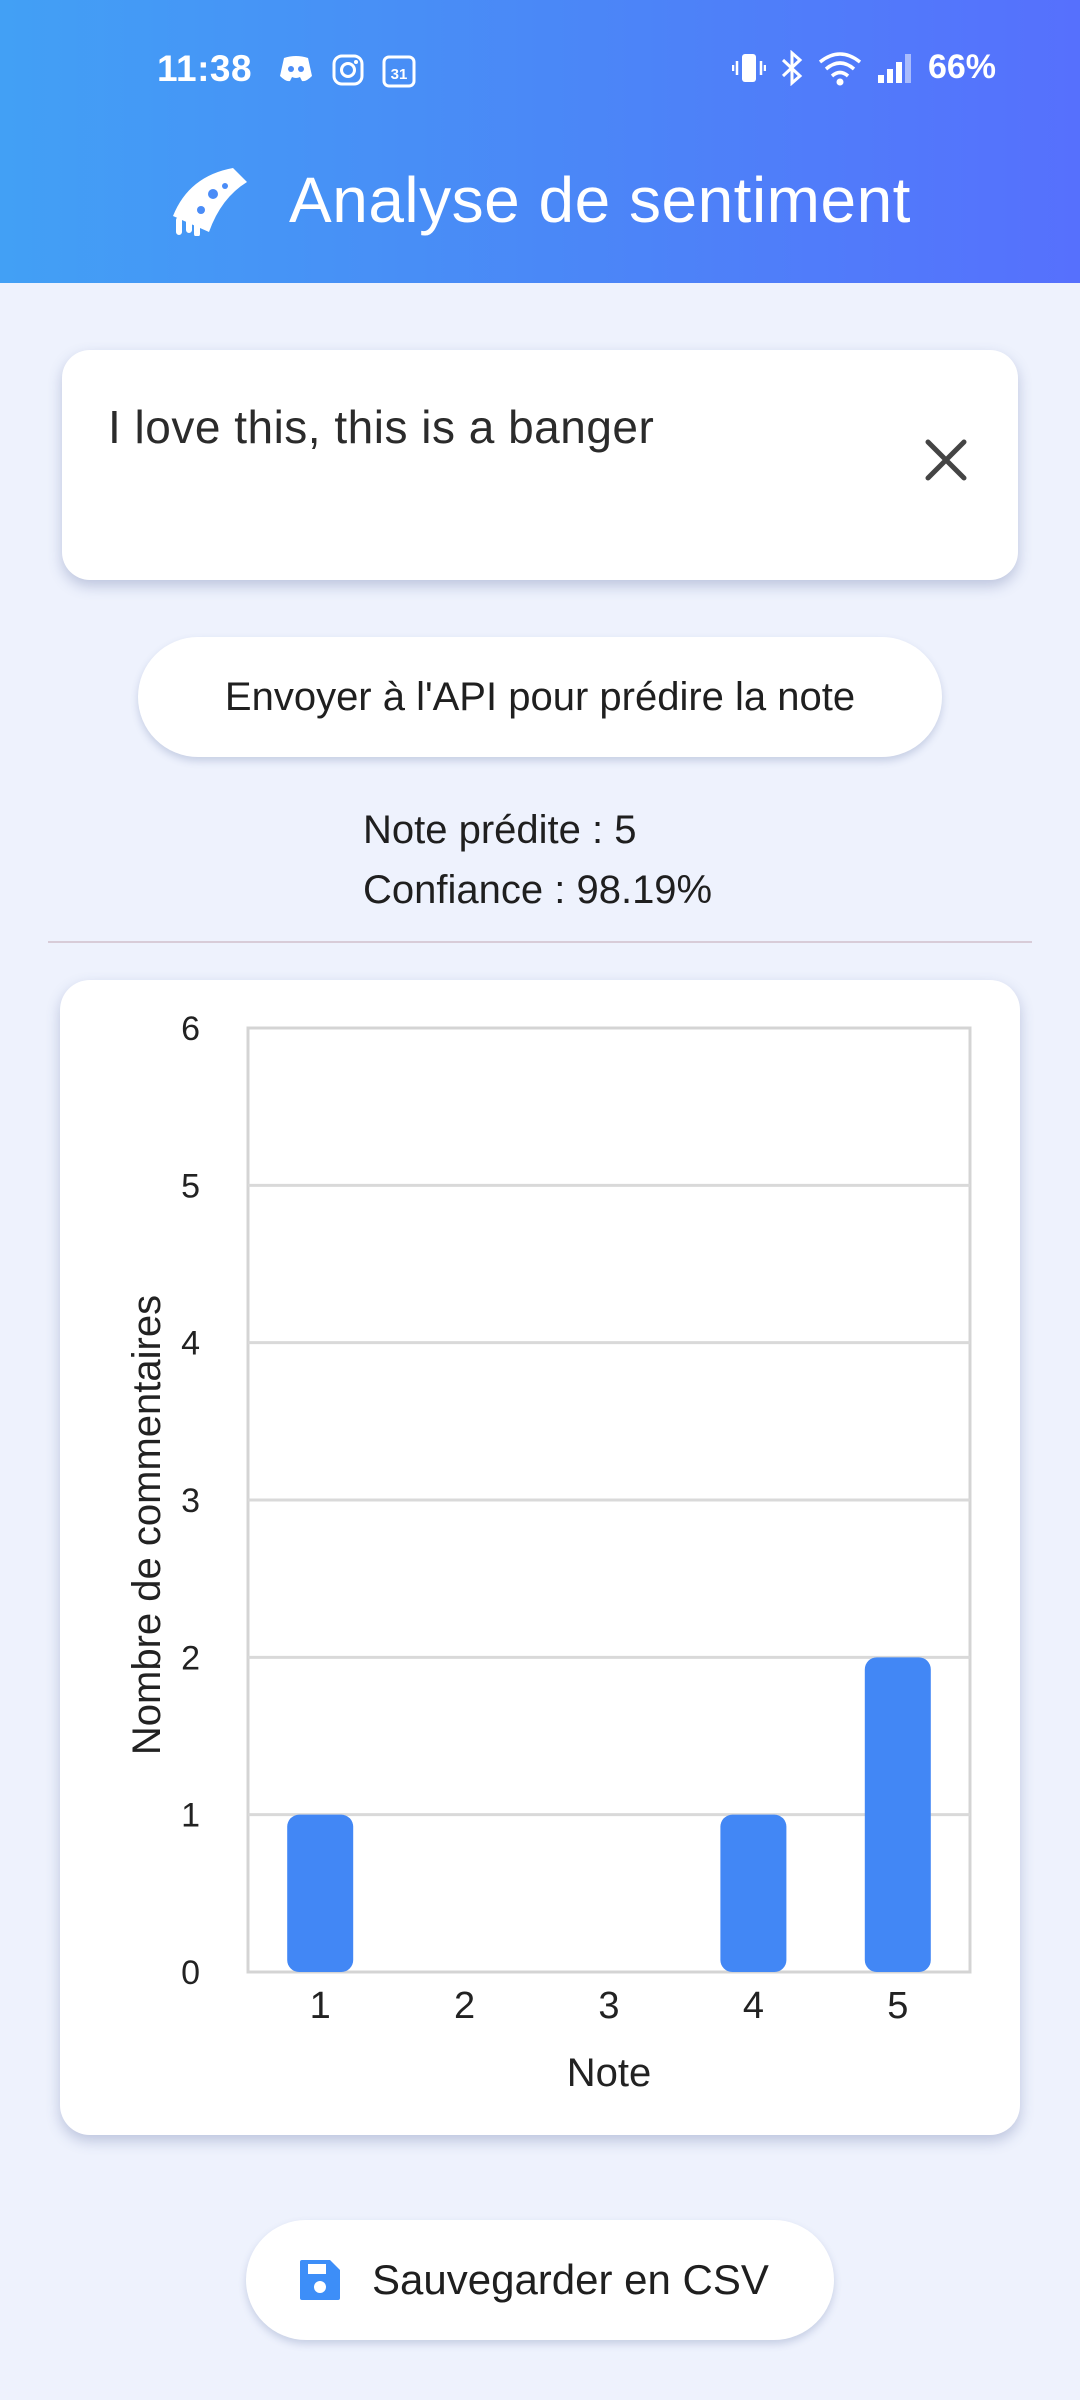 This screenshot has width=1080, height=2400. I want to click on confidence: Confiance : 98.19%, so click(538, 890).